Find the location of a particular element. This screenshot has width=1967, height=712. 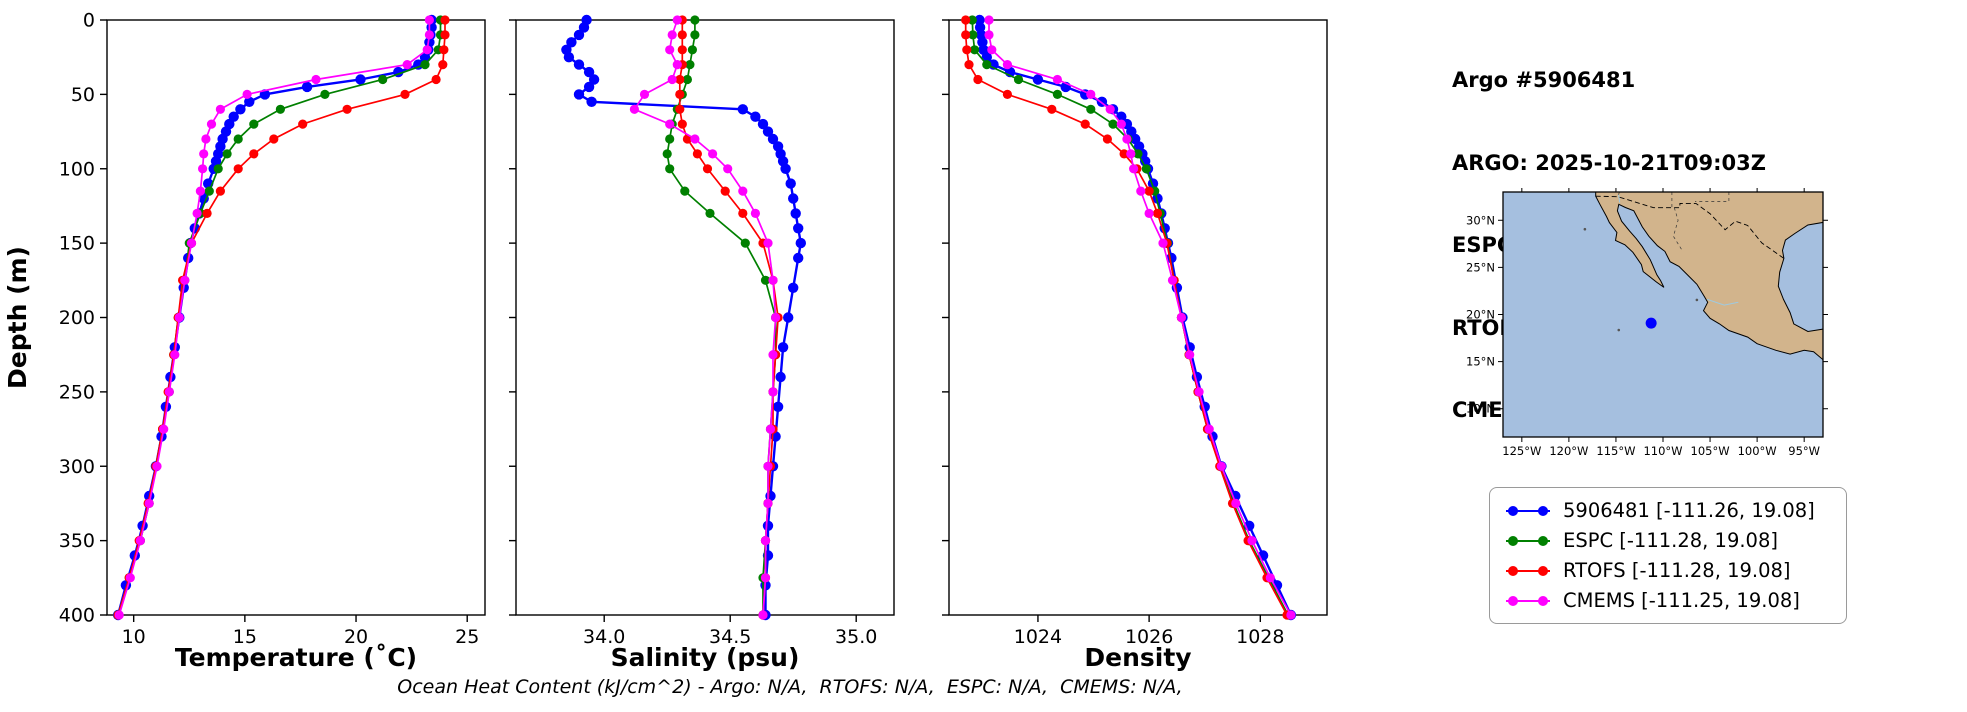

x-tick-label: 34.0 is located at coordinates (604, 637).